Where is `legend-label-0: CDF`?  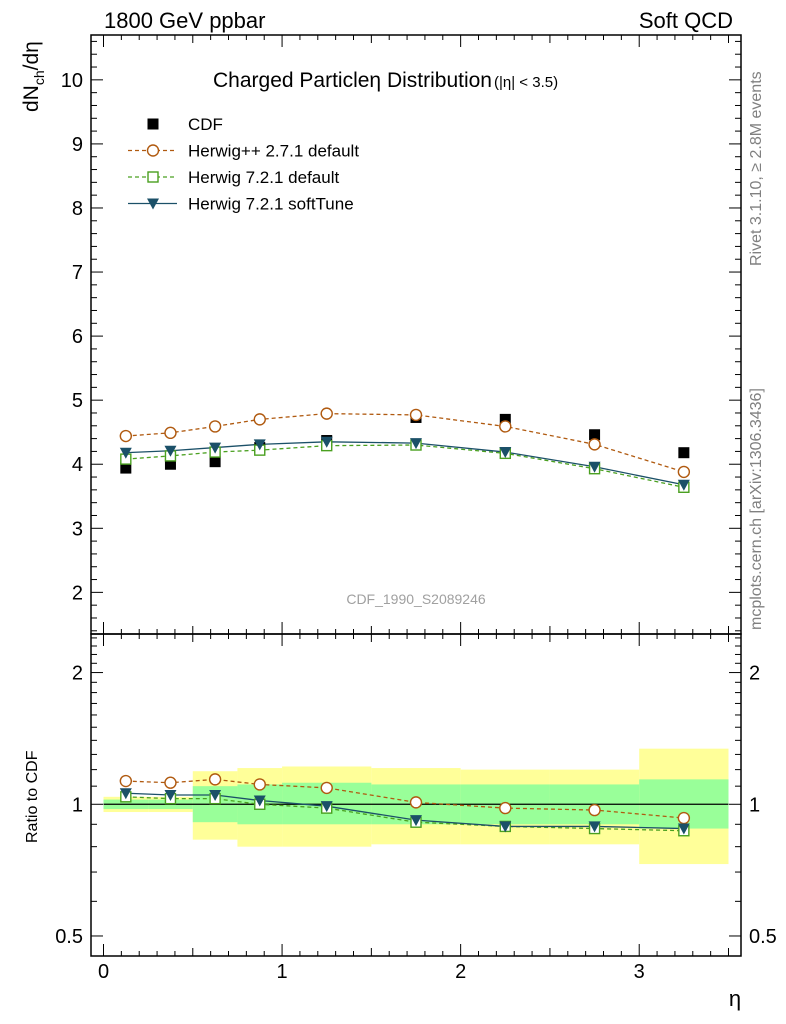 legend-label-0: CDF is located at coordinates (205, 124).